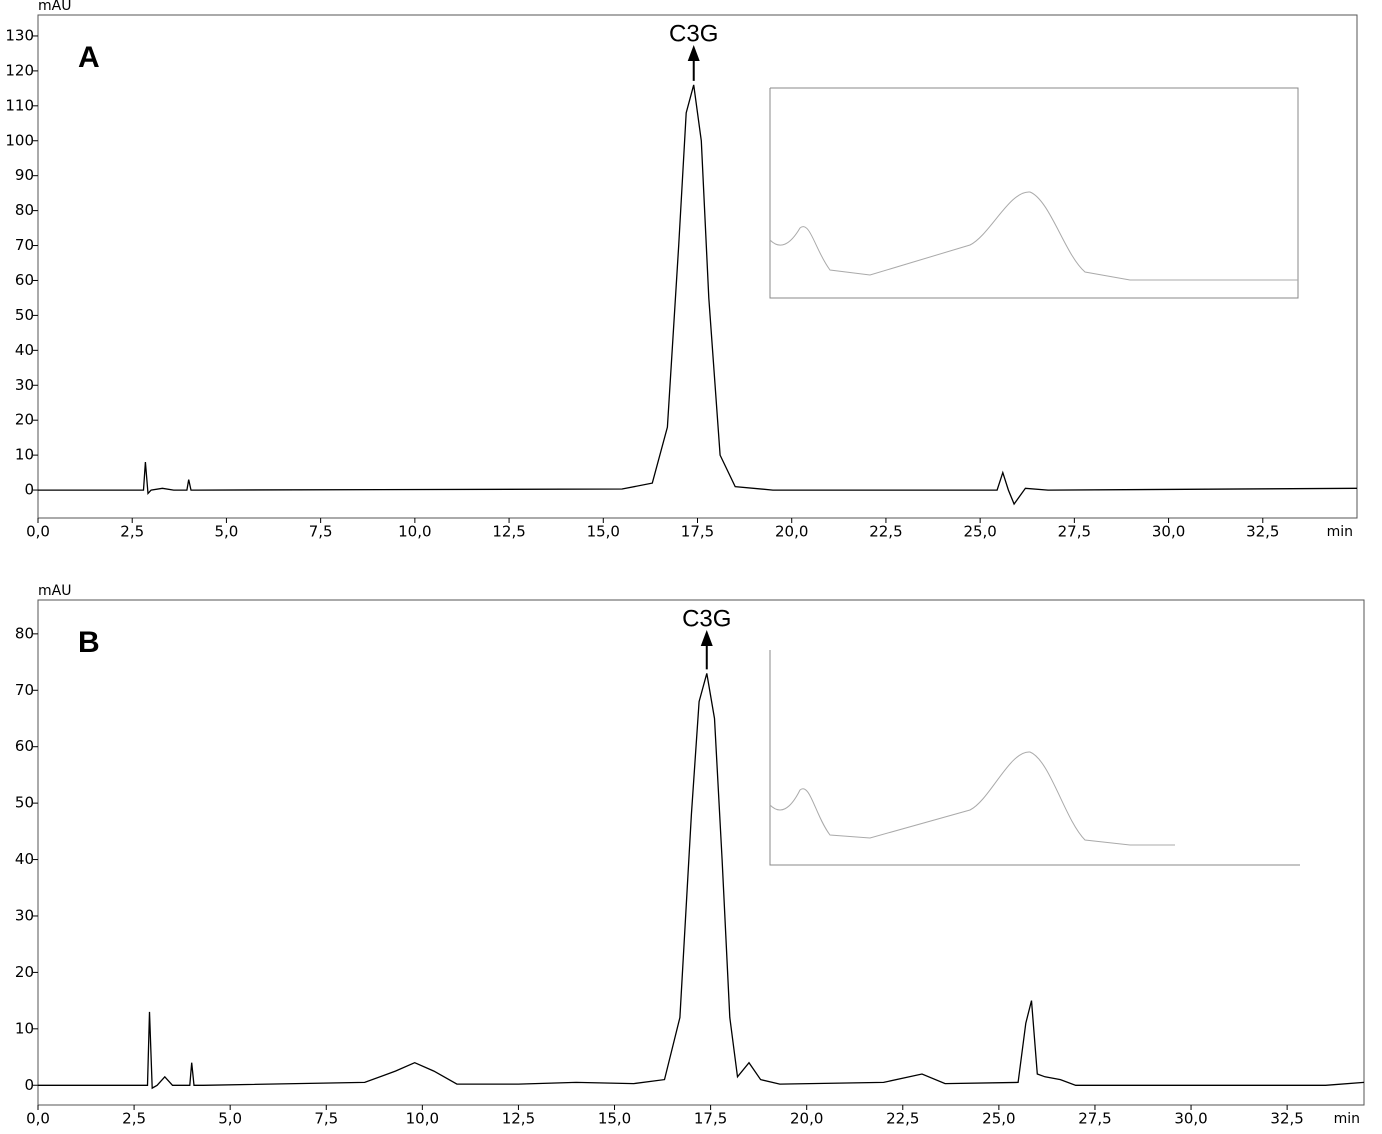 The image size is (1382, 1134). I want to click on y-tick-label: 110, so click(19, 105).